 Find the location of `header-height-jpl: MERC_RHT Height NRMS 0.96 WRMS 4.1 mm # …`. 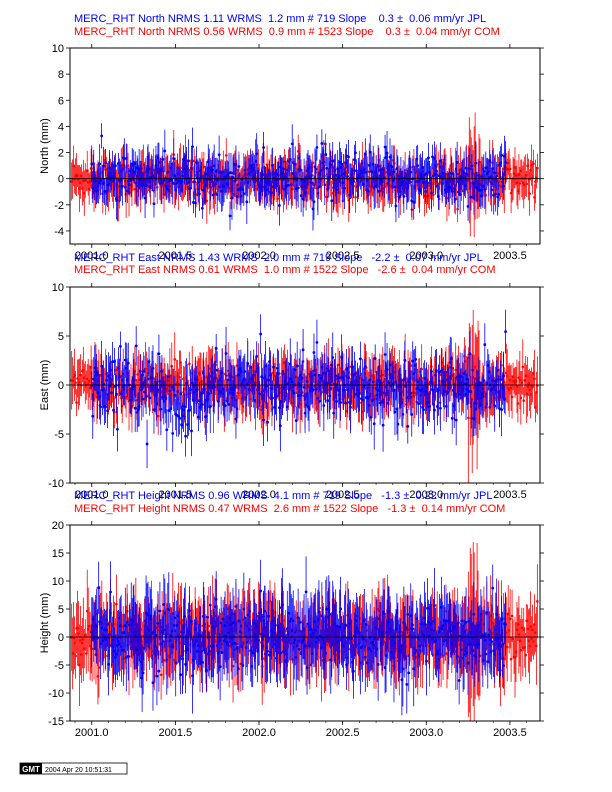

header-height-jpl: MERC_RHT Height NRMS 0.96 WRMS 4.1 mm # … is located at coordinates (283, 496).